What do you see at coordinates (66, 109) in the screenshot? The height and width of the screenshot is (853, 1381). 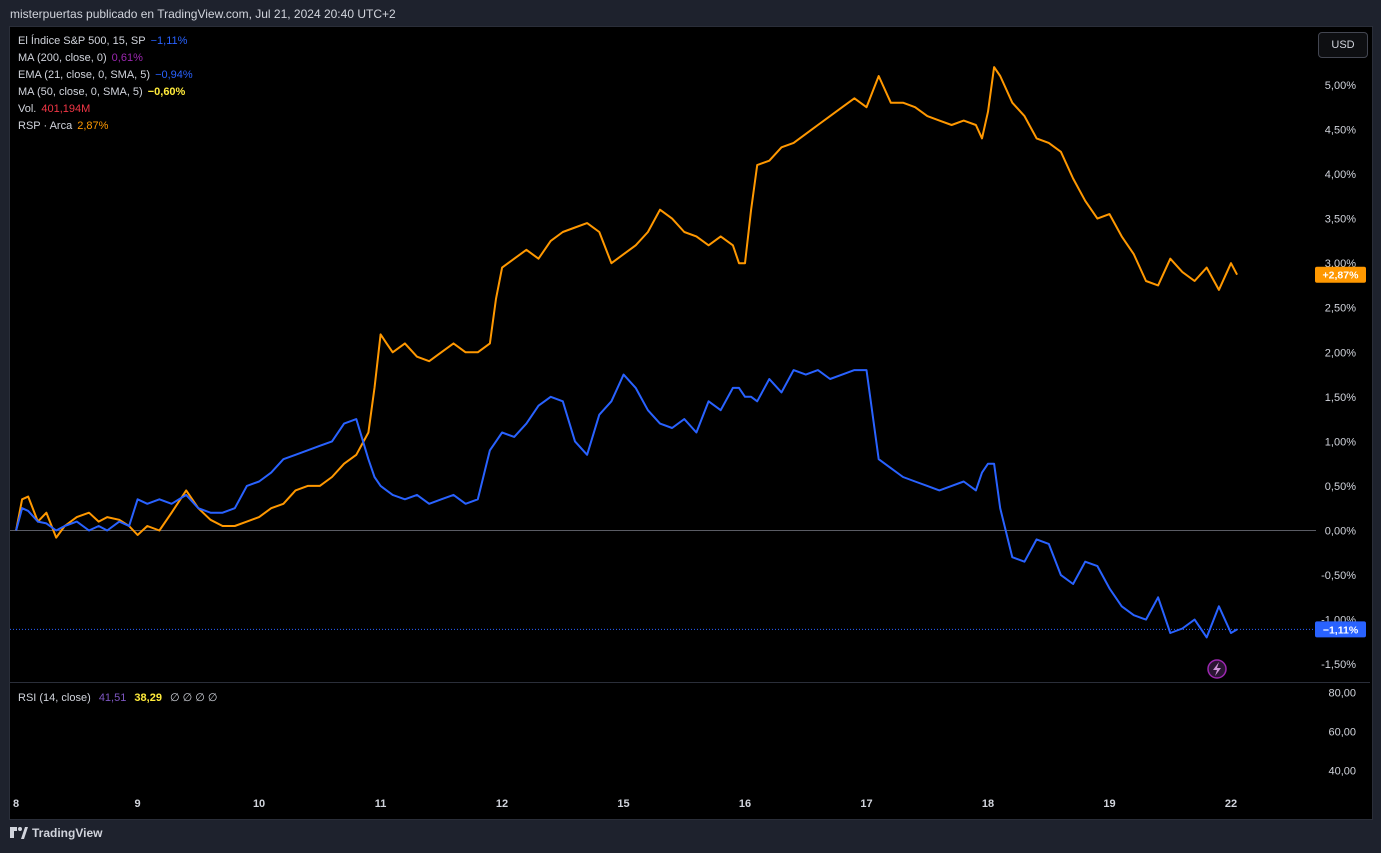 I see `legend-value: 401,194M` at bounding box center [66, 109].